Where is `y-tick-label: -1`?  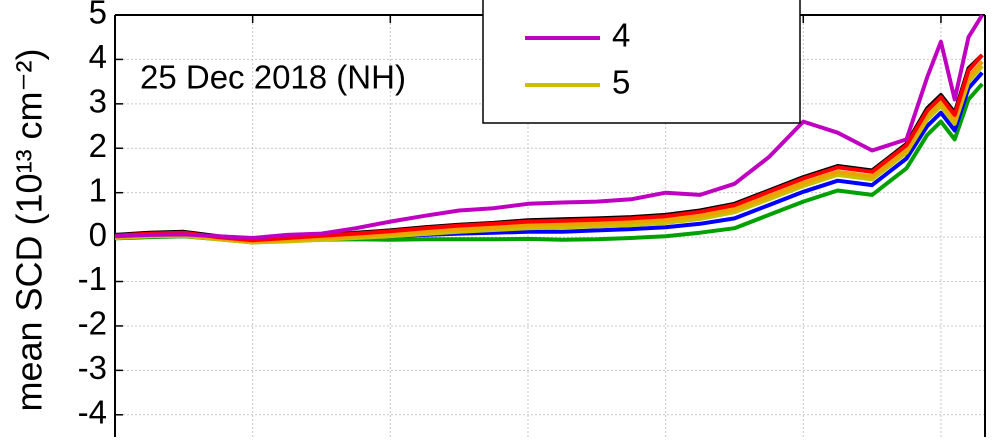
y-tick-label: -1 is located at coordinates (92, 278).